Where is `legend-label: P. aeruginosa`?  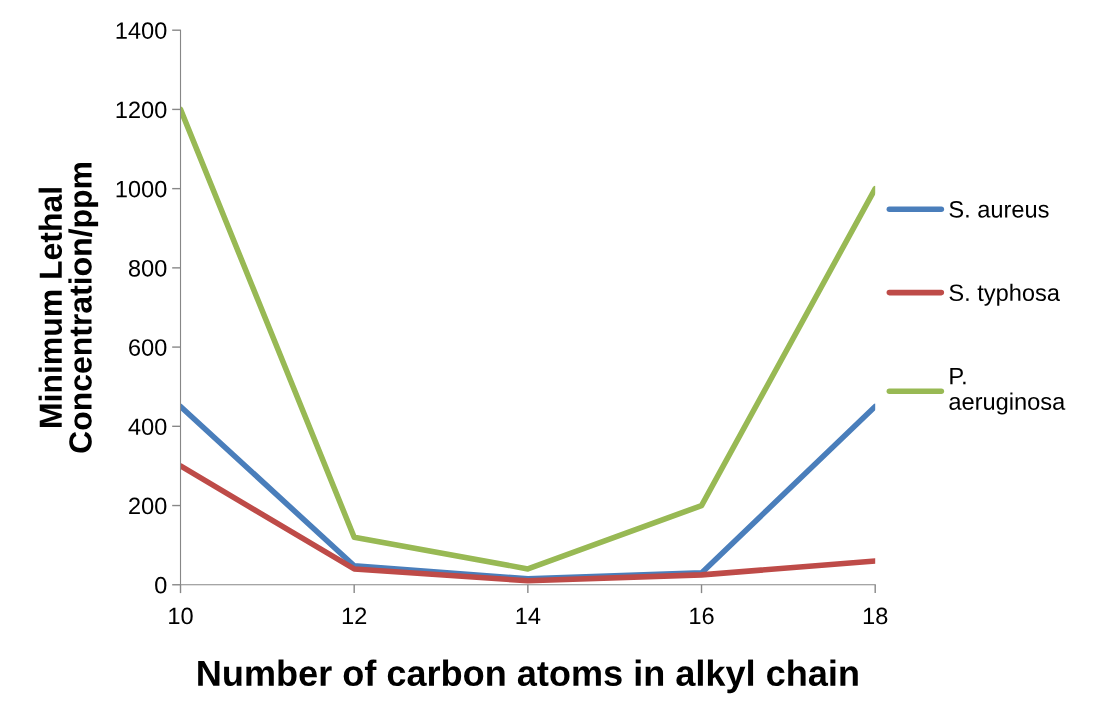 legend-label: P. aeruginosa is located at coordinates (1007, 391).